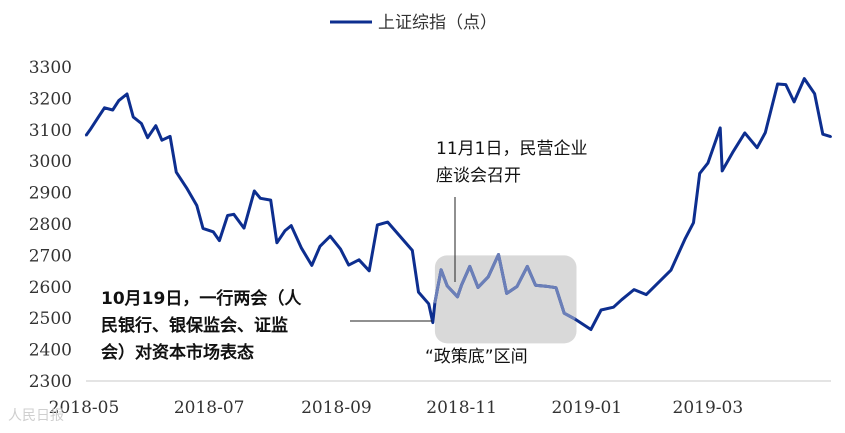 This screenshot has width=845, height=433. I want to click on legend: 上证综指（点）, so click(413, 23).